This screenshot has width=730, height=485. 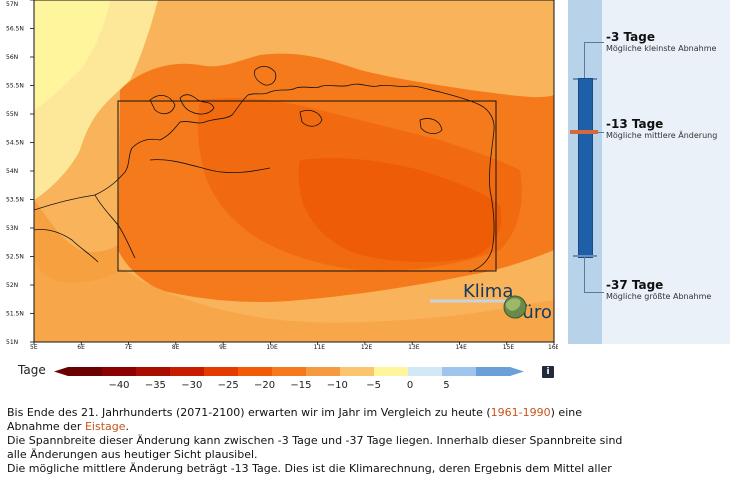 I want to click on legend-color-bar, so click(x=289, y=371).